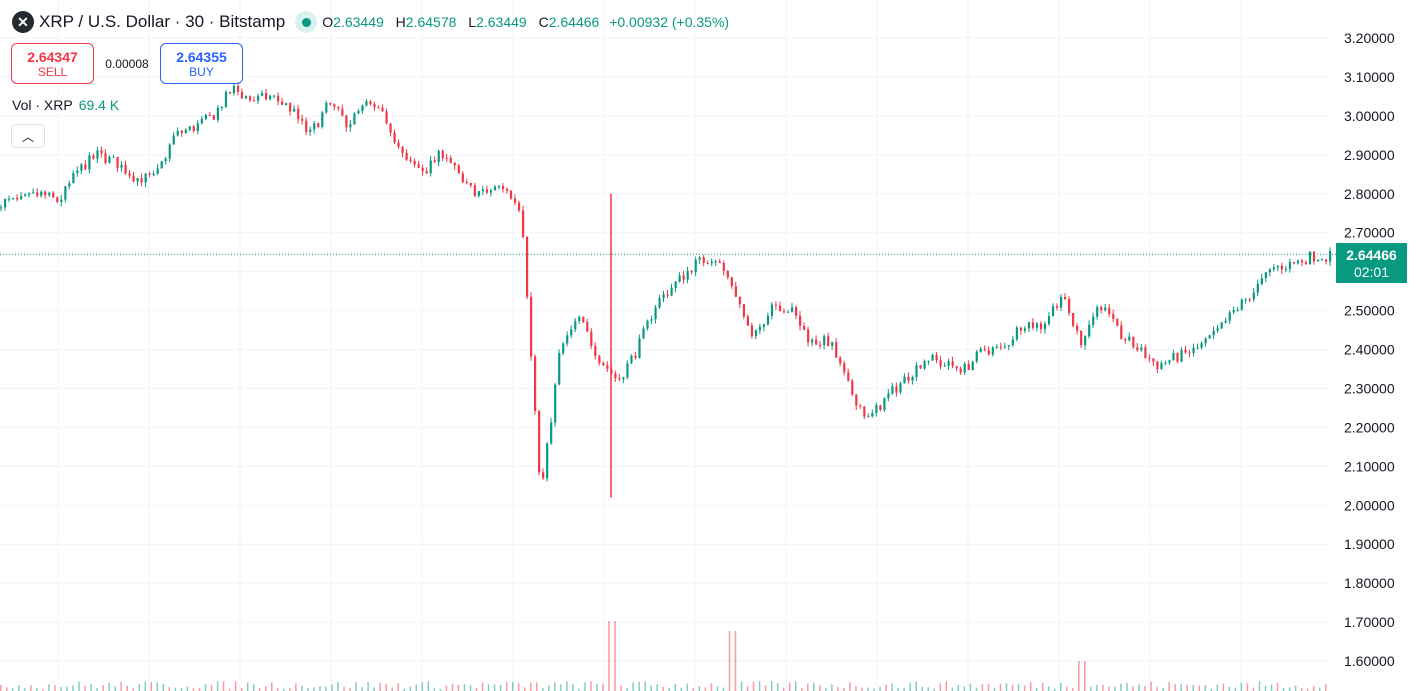  I want to click on buy-button: 2.64355 BUY, so click(201, 63).